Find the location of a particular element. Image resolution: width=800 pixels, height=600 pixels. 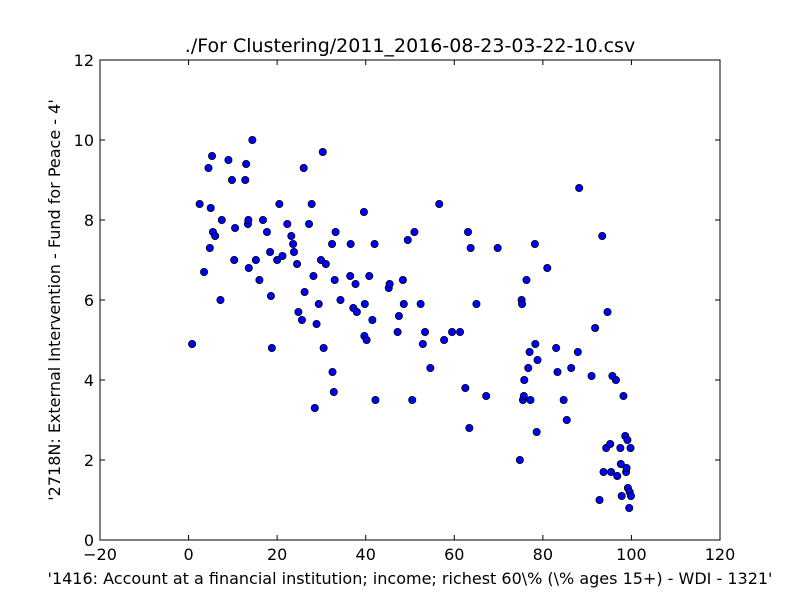

x-tick-label: 20 is located at coordinates (277, 554).